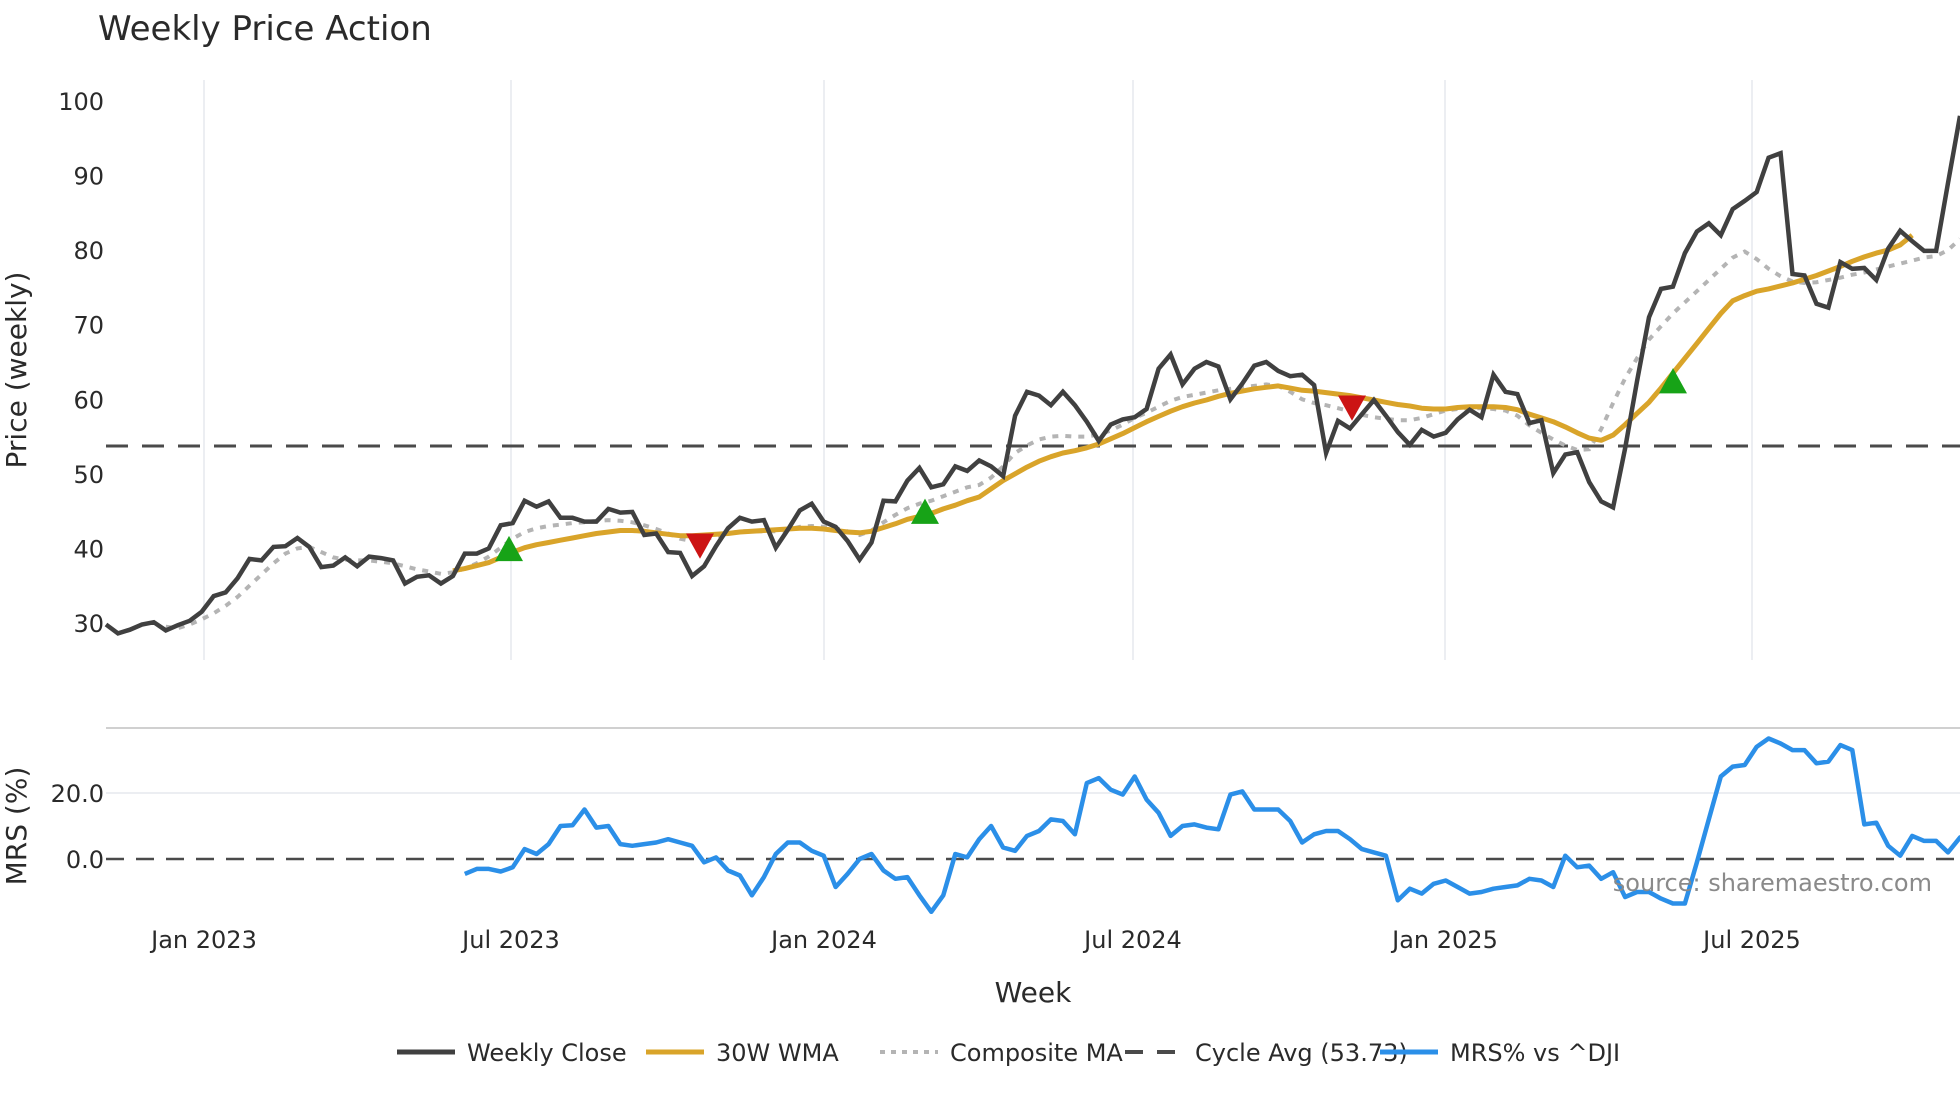 The image size is (1960, 1102). I want to click on x-tick-label: Jan 2025, so click(1444, 940).